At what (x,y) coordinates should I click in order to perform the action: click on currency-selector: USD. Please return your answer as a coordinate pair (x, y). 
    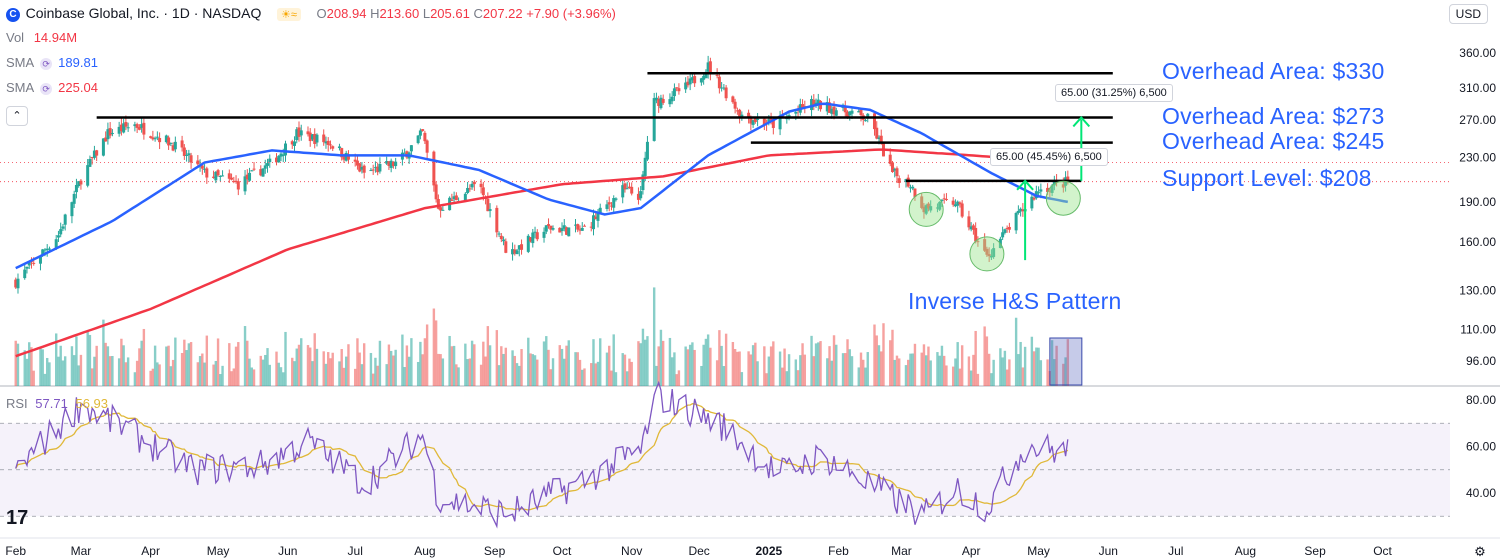
    Looking at the image, I should click on (1468, 14).